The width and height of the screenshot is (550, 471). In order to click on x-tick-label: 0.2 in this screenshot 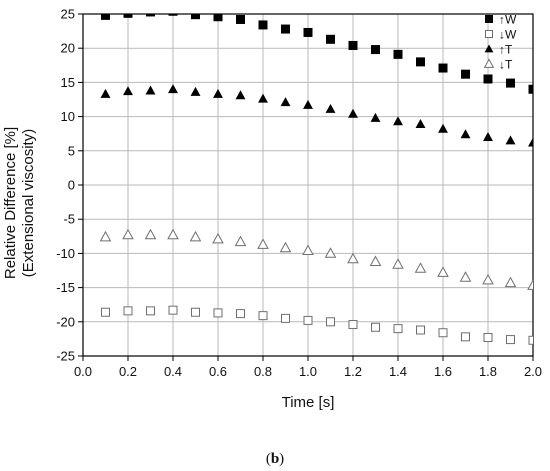, I will do `click(128, 371)`.